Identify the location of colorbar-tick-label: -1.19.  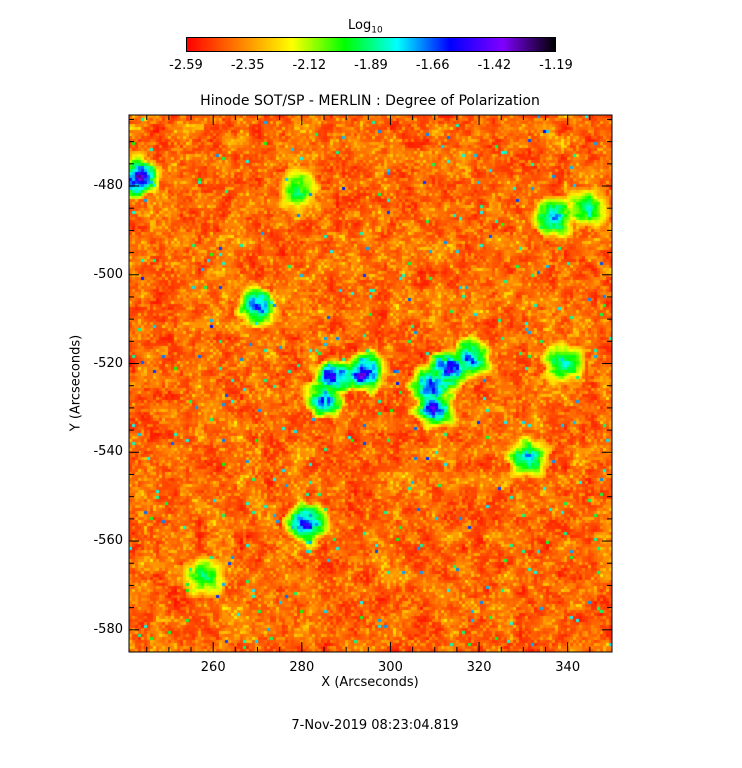
(556, 65).